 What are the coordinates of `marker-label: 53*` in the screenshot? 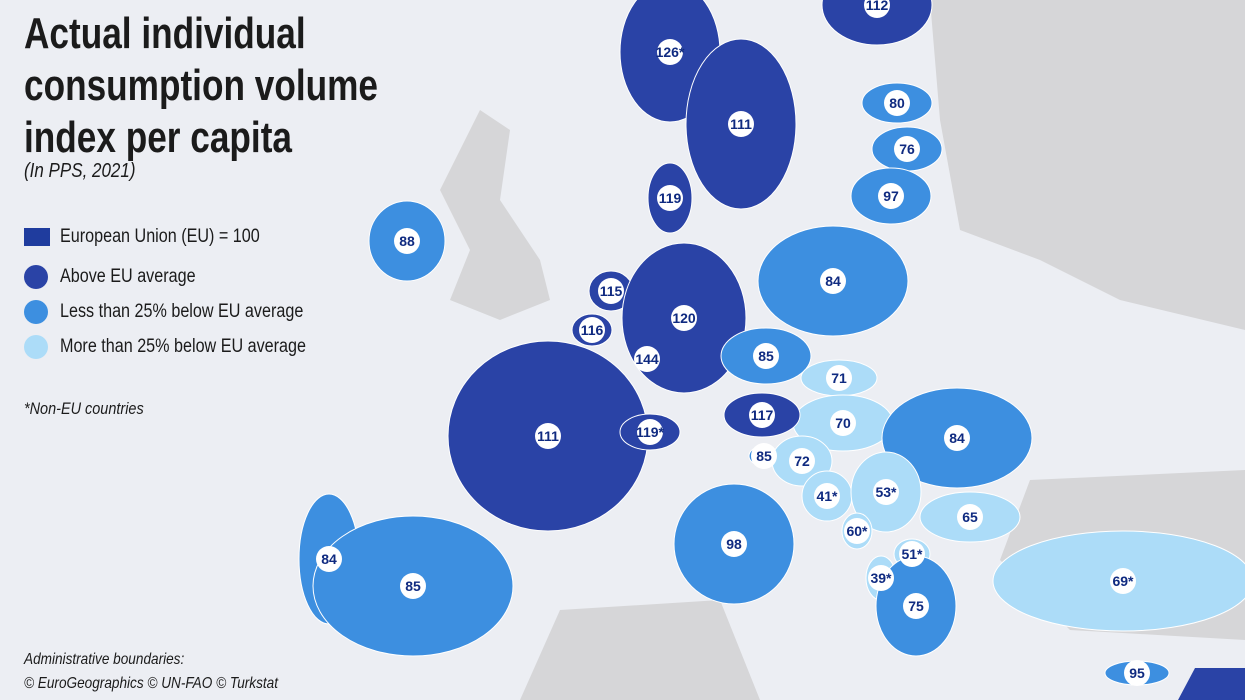 It's located at (886, 492).